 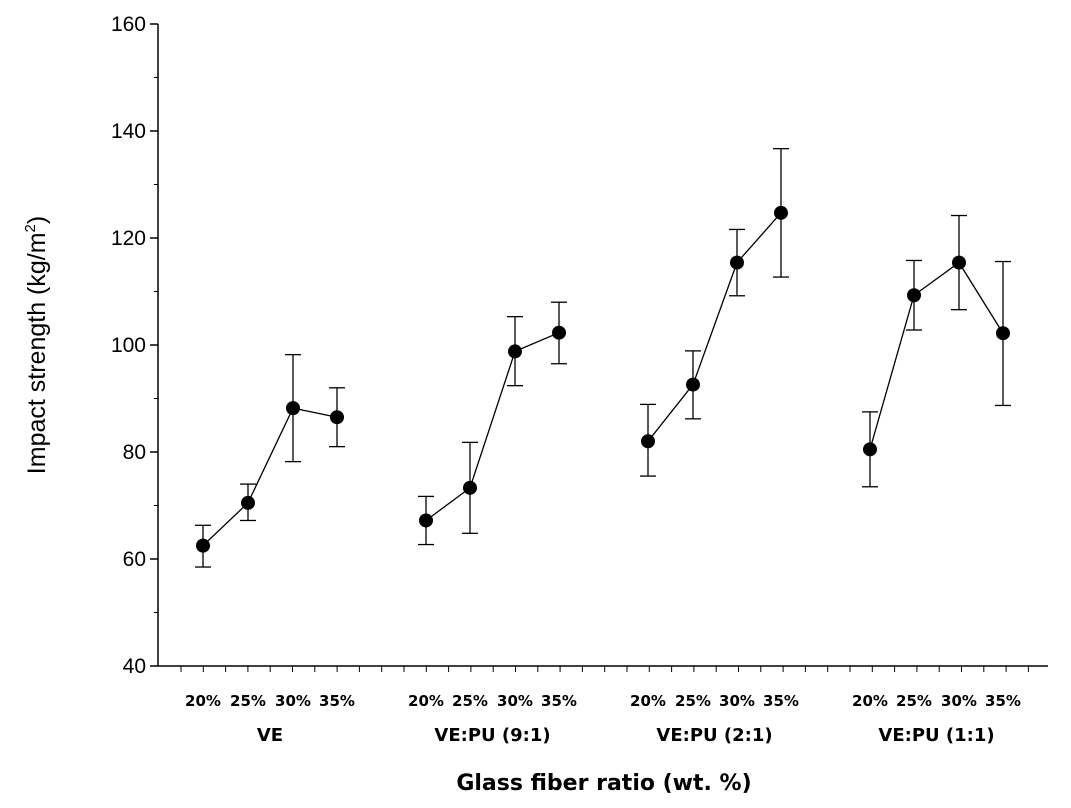 What do you see at coordinates (134, 666) in the screenshot?
I see `y-tick-label: 40` at bounding box center [134, 666].